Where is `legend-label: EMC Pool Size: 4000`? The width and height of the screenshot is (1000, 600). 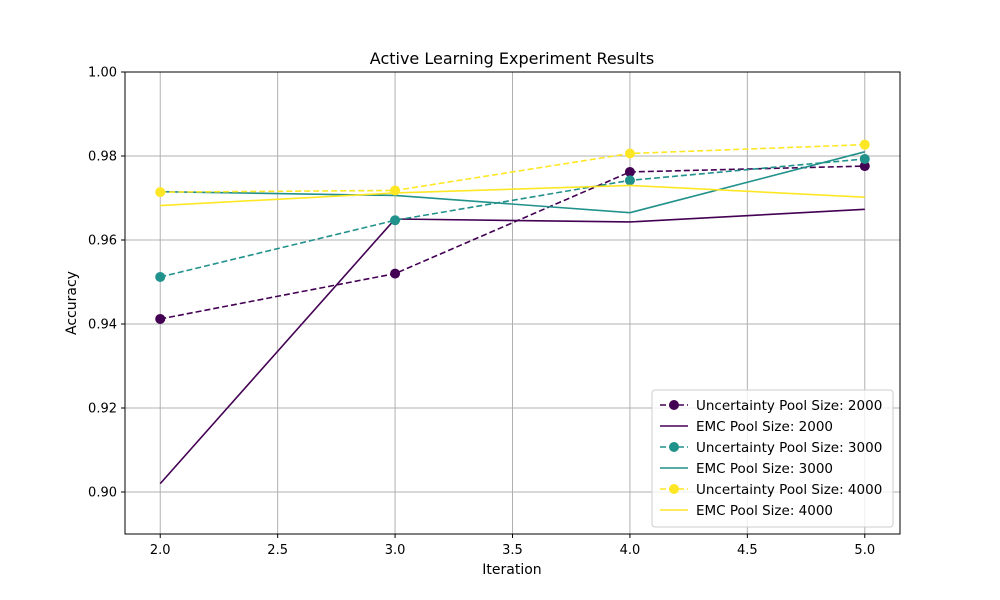 legend-label: EMC Pool Size: 4000 is located at coordinates (764, 511).